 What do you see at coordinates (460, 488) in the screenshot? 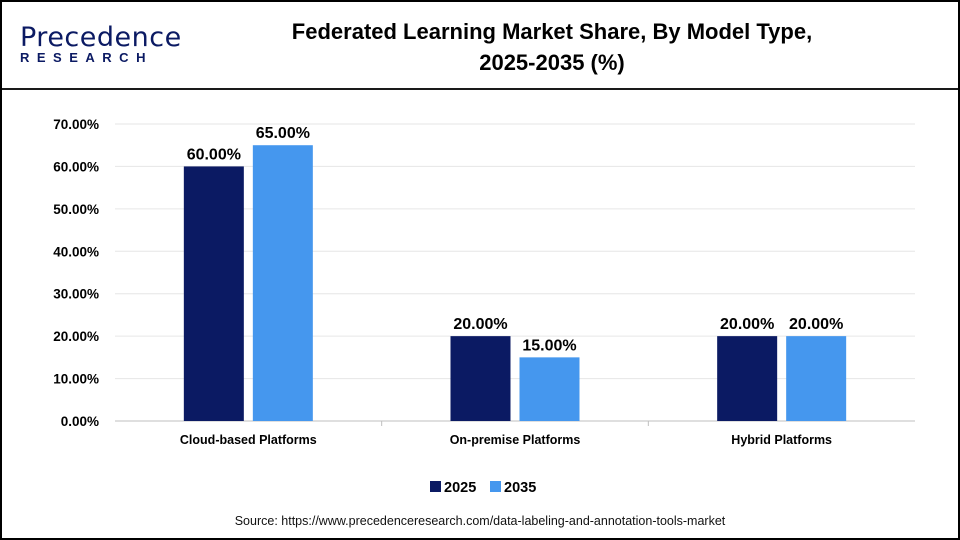
I see `legend-label: 2025` at bounding box center [460, 488].